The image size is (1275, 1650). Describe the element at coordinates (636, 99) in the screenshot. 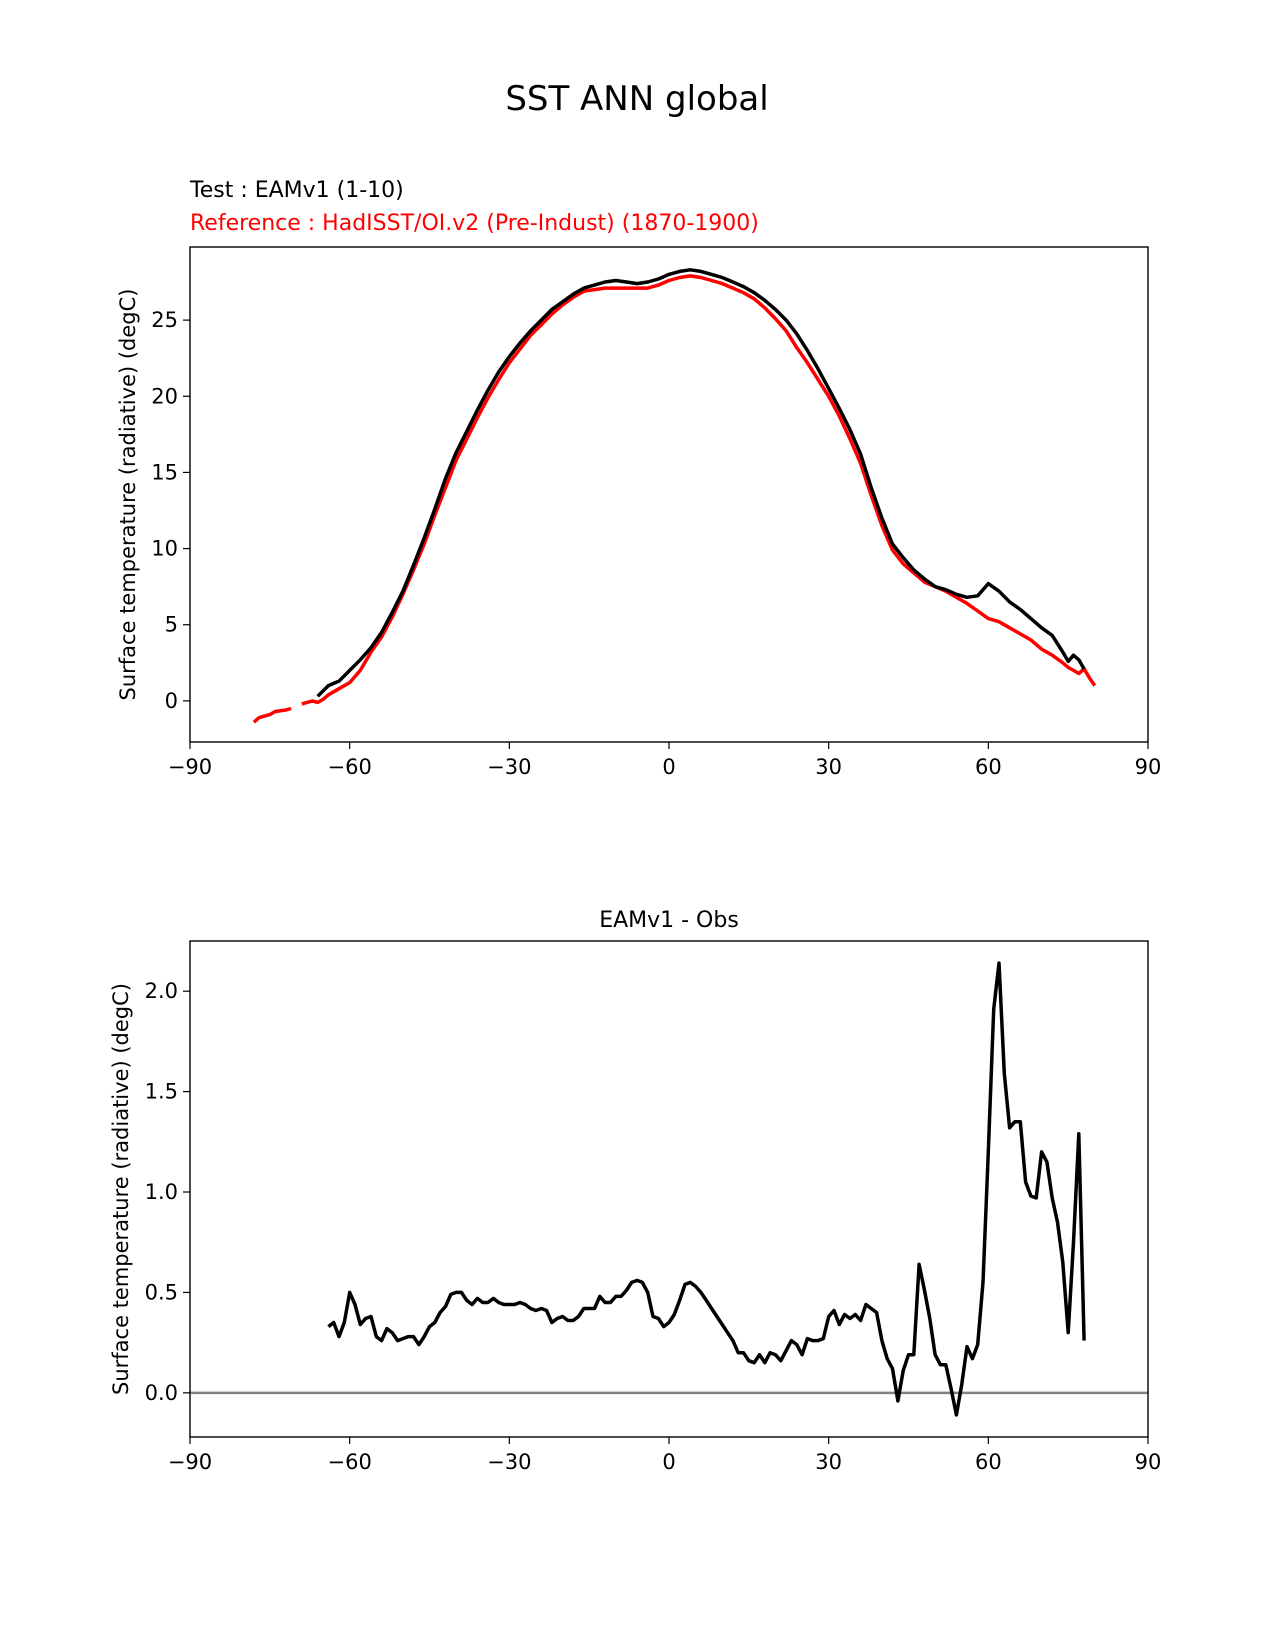

I see `figure-title: SST ANN global` at that location.